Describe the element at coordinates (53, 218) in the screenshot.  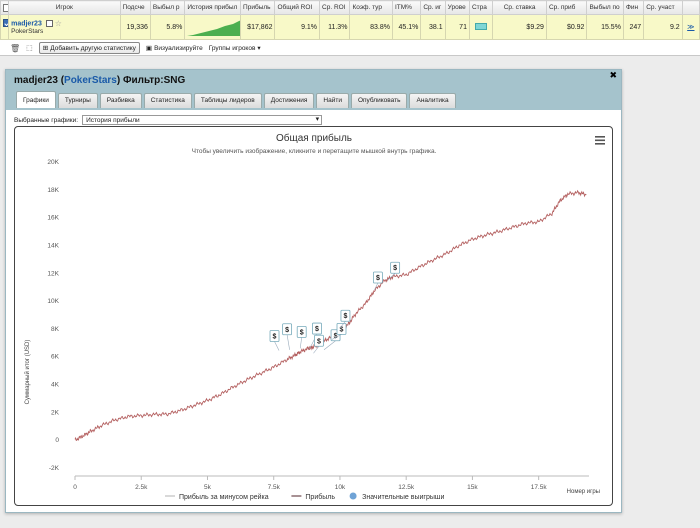
I see `y-tick-label: 16K` at that location.